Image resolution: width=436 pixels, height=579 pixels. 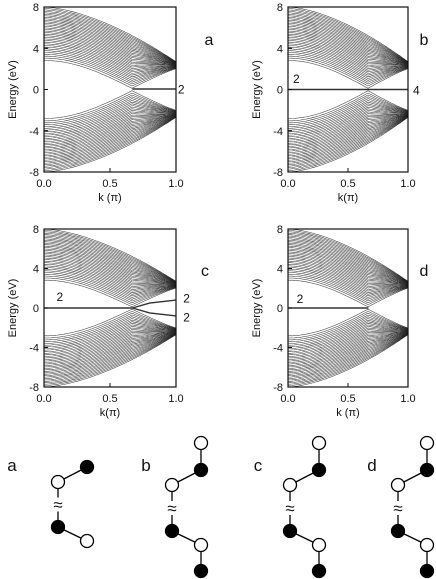 I want to click on chart-panel-b: 8 4 0 -4 -80.0 0.5 1.0 k(π) Energy (eV) b 2 4, so click(x=340, y=103).